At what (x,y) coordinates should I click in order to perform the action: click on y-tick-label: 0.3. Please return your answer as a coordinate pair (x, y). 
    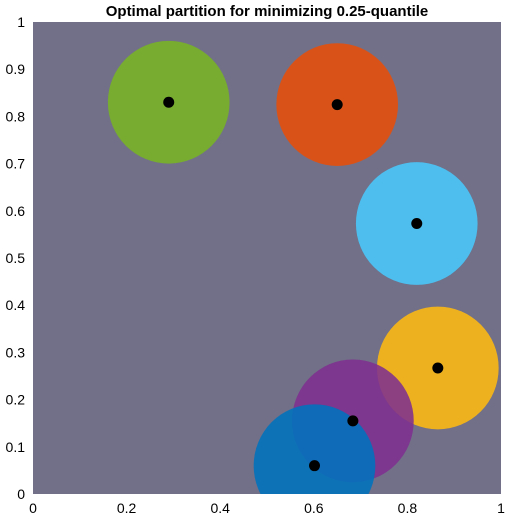
    Looking at the image, I should click on (16, 352).